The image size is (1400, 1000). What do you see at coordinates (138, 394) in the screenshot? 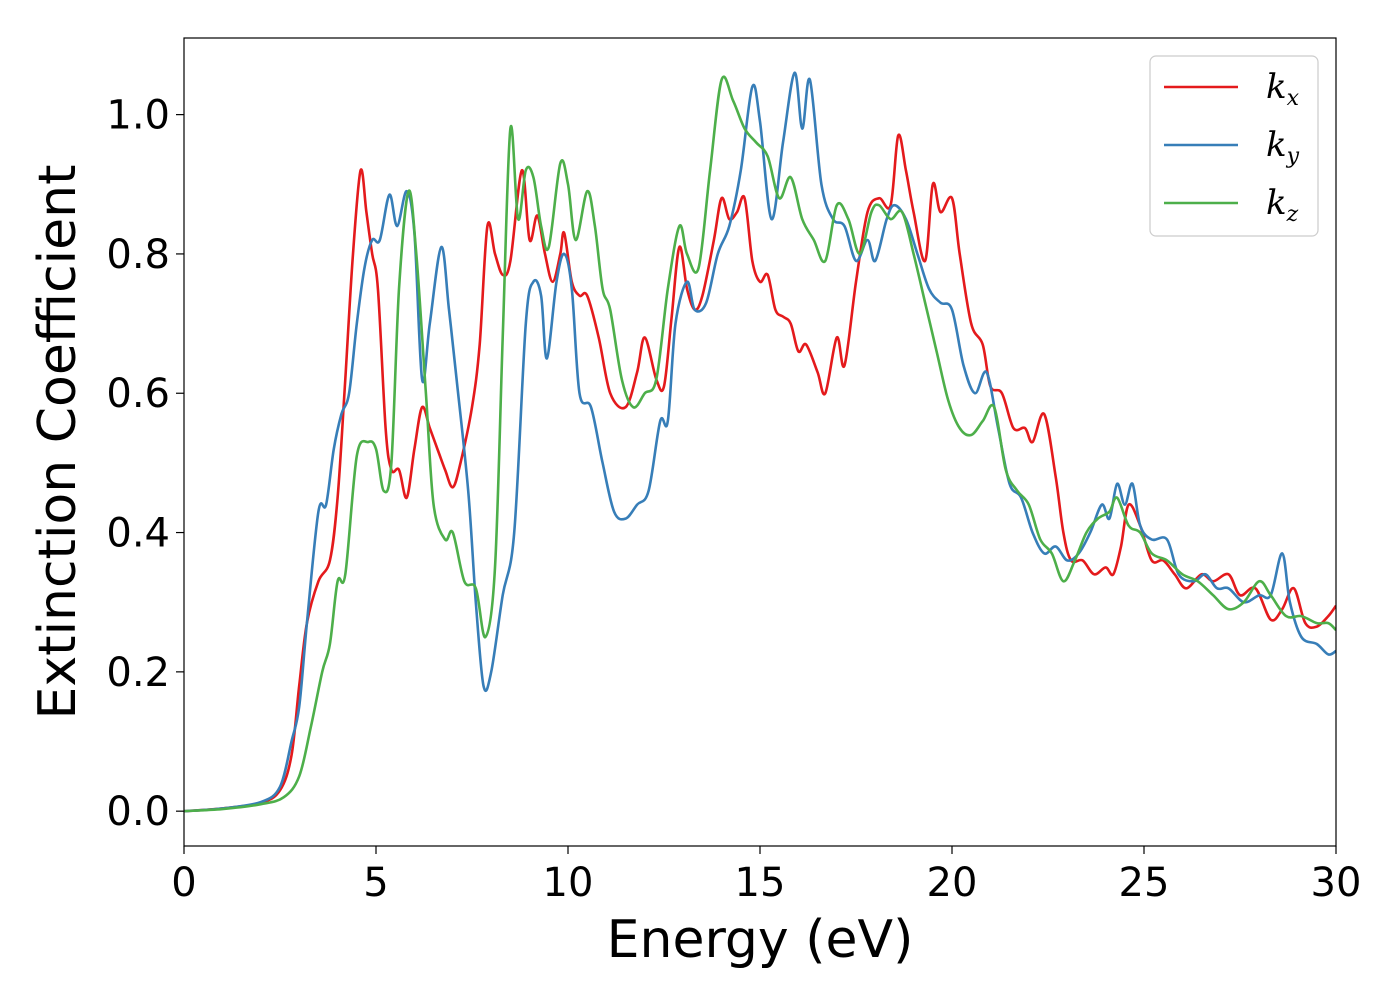
I see `y-tick-label: 0.6` at bounding box center [138, 394].